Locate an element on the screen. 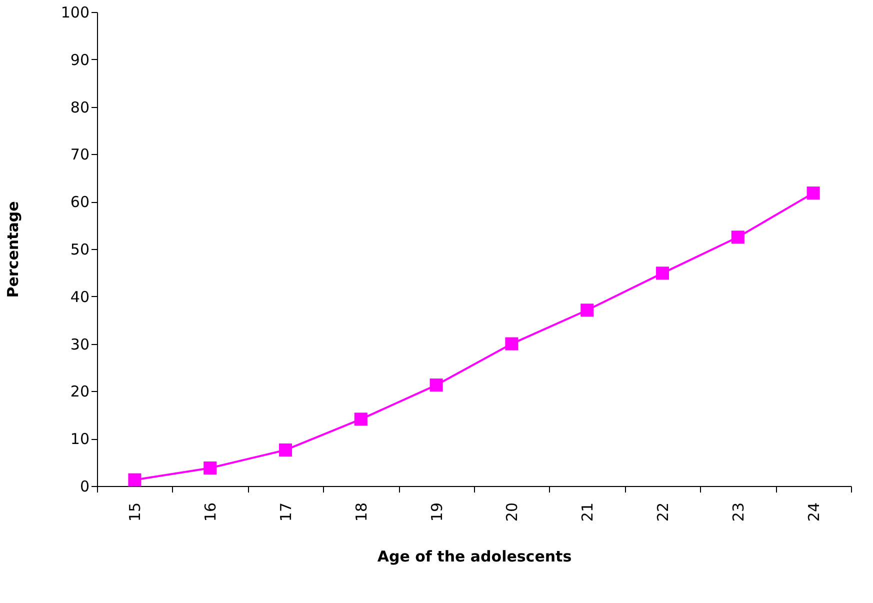  x-tick-label: 24 is located at coordinates (813, 512).